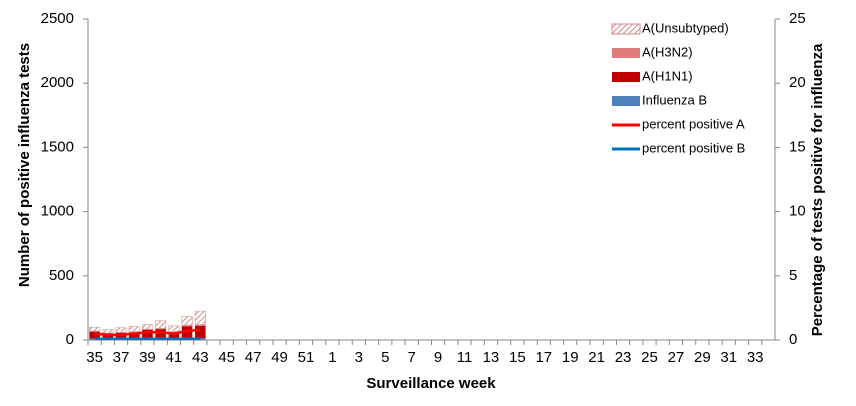  Describe the element at coordinates (797, 18) in the screenshot. I see `y2-tick-label: 25` at that location.